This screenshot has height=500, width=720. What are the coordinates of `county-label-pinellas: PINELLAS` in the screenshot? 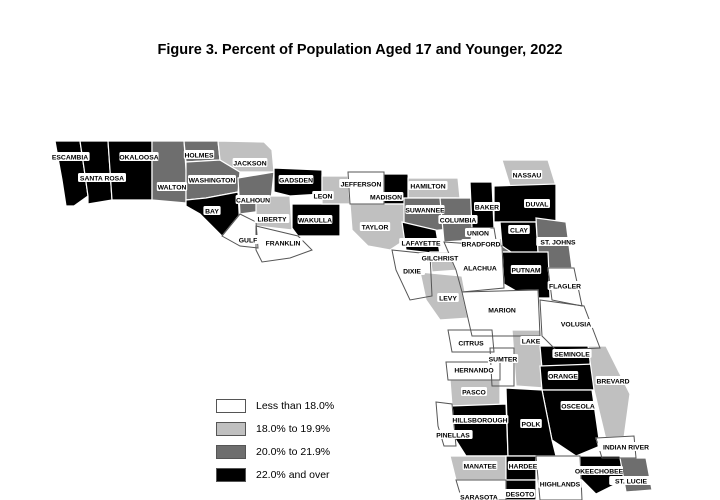 It's located at (453, 434).